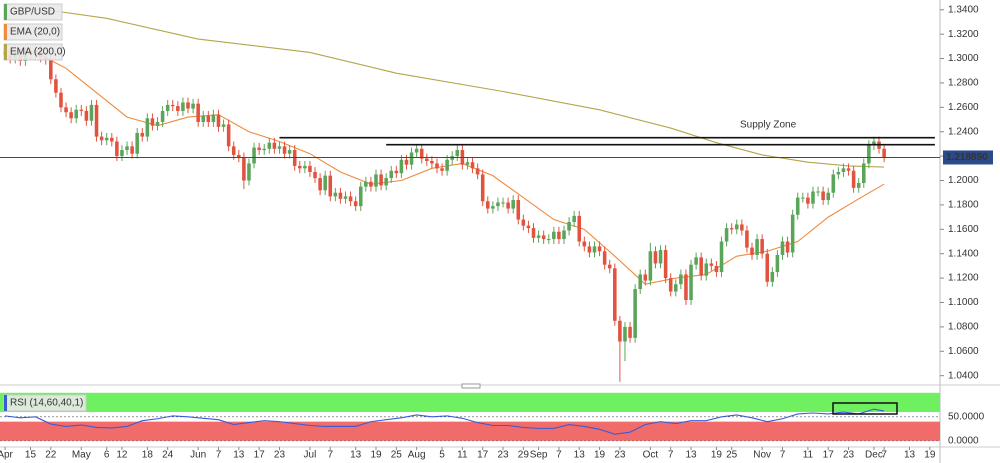  Describe the element at coordinates (963, 107) in the screenshot. I see `y-tick-label: 1.2600` at that location.